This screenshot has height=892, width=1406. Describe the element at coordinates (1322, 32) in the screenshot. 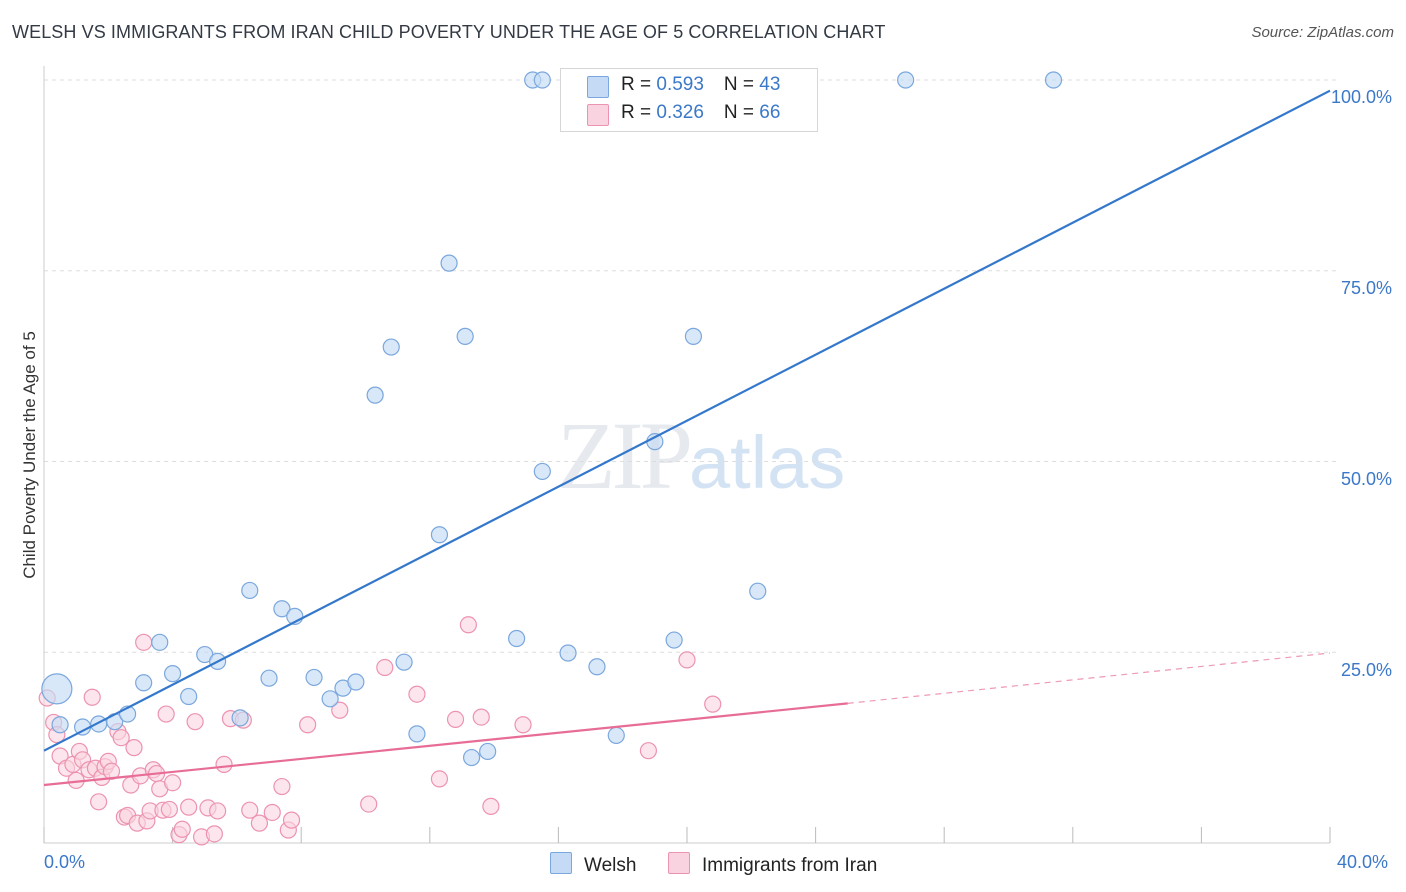

I see `source-label: Source: ZipAtlas.com` at that location.